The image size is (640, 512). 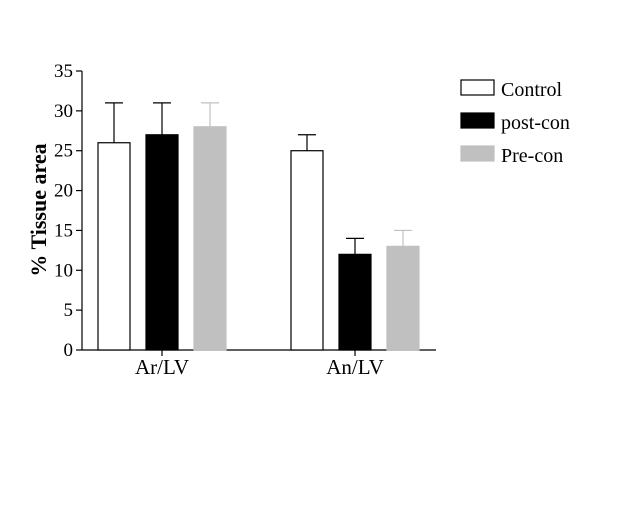 What do you see at coordinates (532, 90) in the screenshot?
I see `legend-label: Control` at bounding box center [532, 90].